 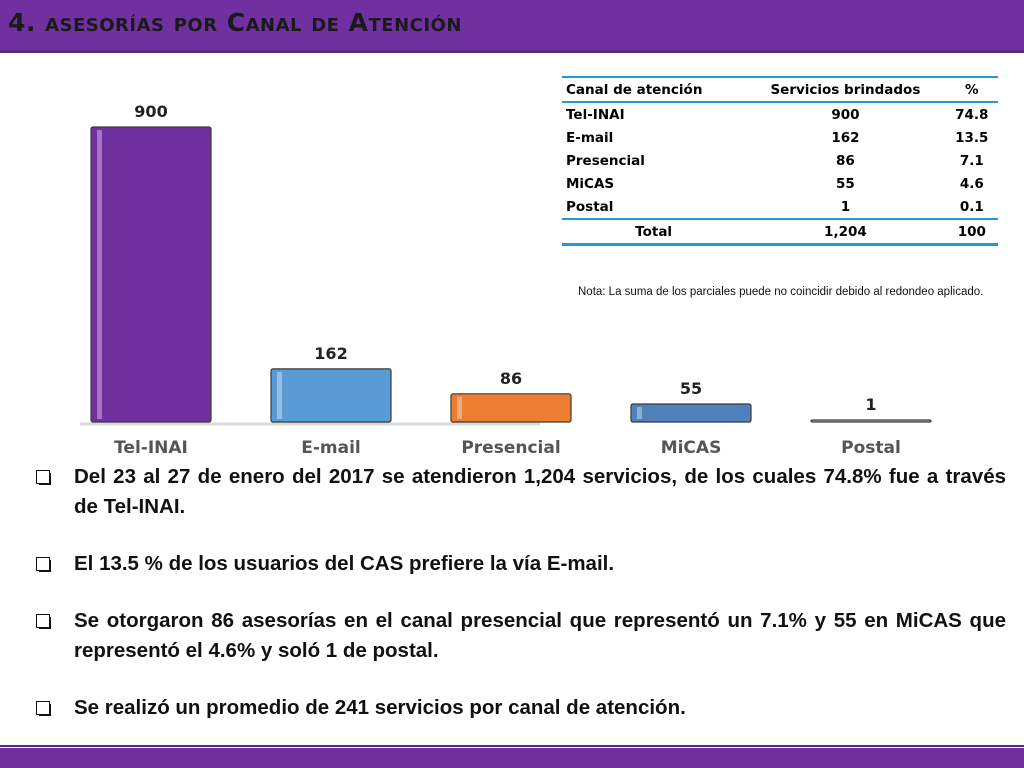 What do you see at coordinates (691, 448) in the screenshot?
I see `category-label: MiCAS` at bounding box center [691, 448].